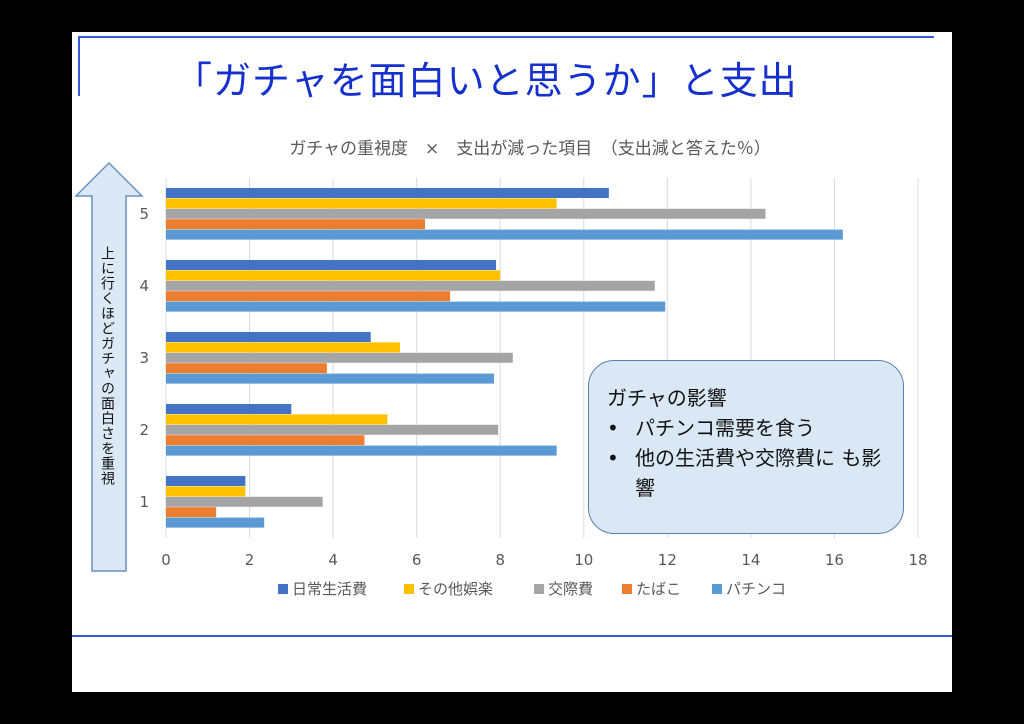 The height and width of the screenshot is (724, 1024). Describe the element at coordinates (166, 560) in the screenshot. I see `x-tick-label: 0` at that location.